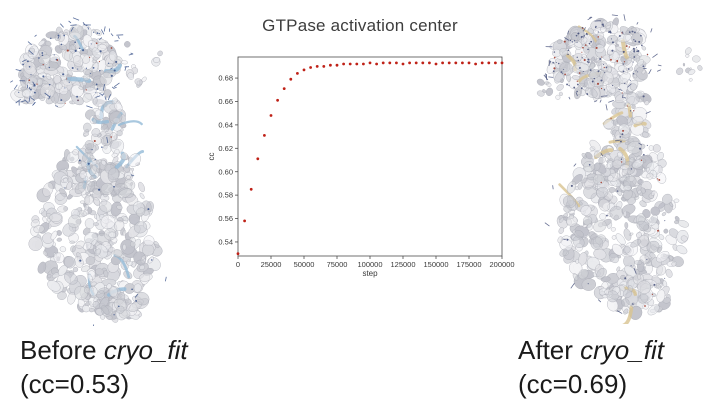 This screenshot has width=720, height=409. I want to click on svg-text: 0.64, so click(225, 124).